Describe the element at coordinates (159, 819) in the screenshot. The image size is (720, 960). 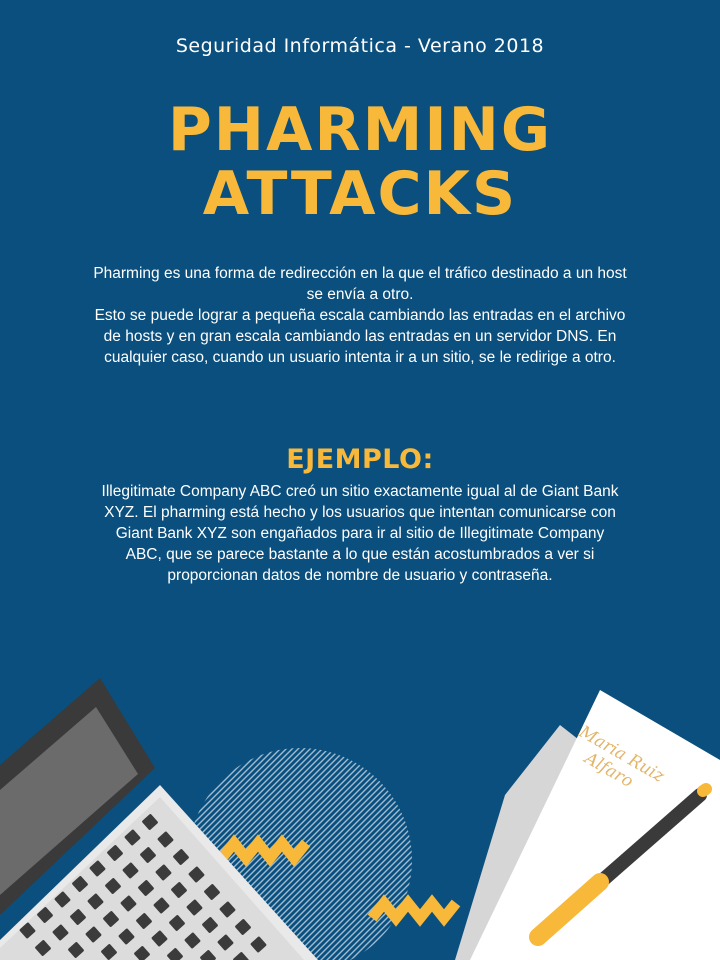
I see `laptop-illustration` at that location.